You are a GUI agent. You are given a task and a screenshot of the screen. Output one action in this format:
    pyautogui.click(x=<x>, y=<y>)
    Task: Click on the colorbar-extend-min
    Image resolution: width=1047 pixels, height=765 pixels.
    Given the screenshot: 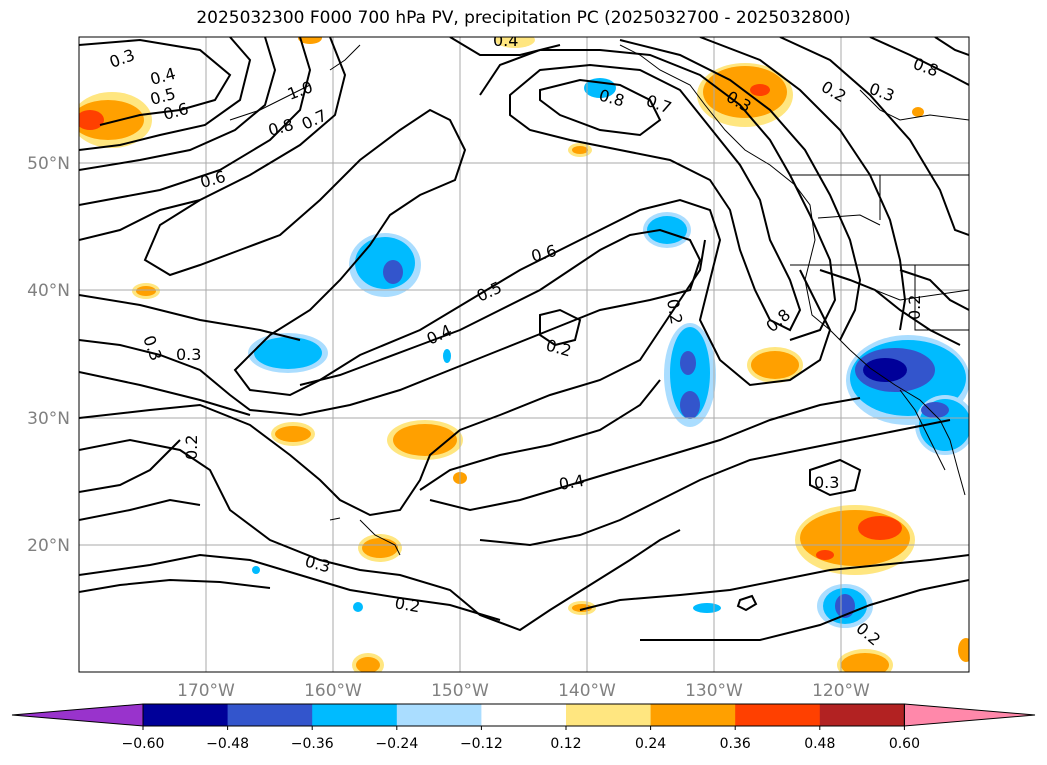 What is the action you would take?
    pyautogui.click(x=77, y=715)
    